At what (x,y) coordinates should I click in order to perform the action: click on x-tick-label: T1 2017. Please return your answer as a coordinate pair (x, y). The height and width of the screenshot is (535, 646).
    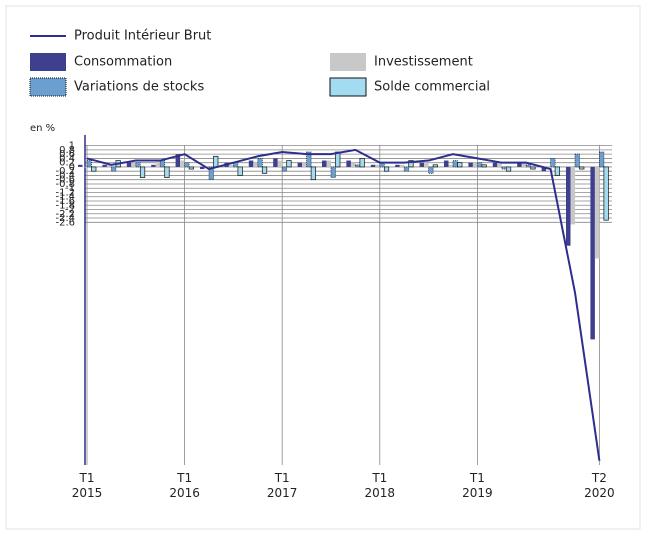
    Looking at the image, I should click on (282, 485).